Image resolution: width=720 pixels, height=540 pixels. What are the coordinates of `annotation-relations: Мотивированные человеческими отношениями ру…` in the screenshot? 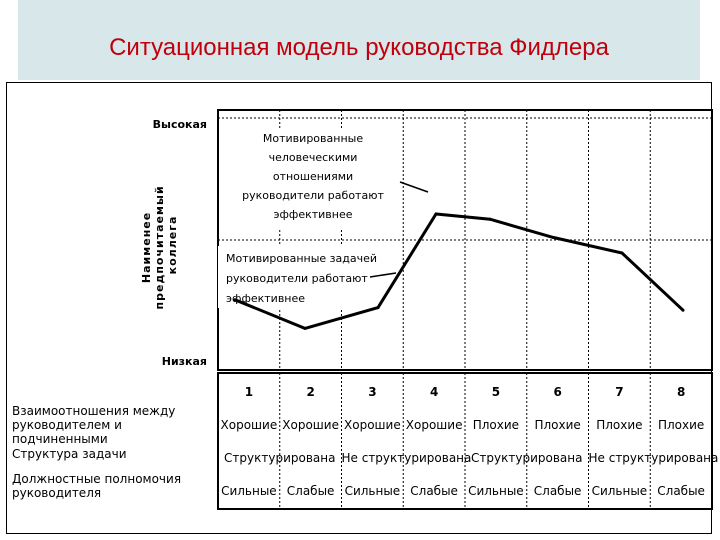 It's located at (329, 178).